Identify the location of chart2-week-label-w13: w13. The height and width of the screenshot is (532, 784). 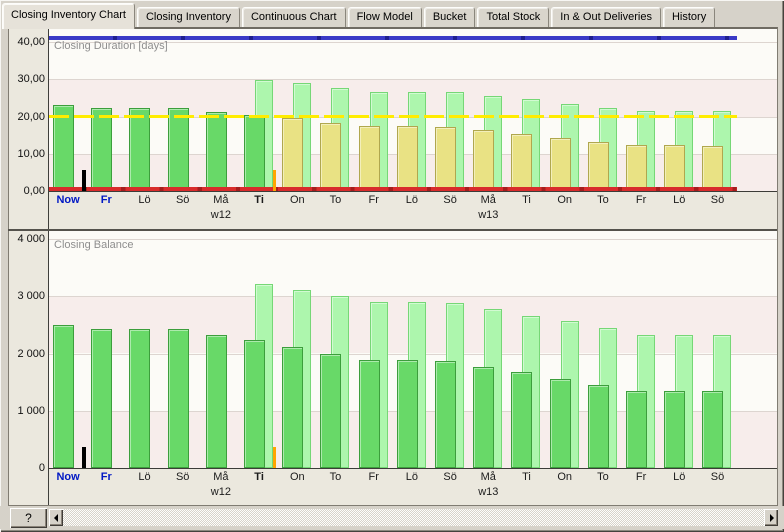
(488, 491).